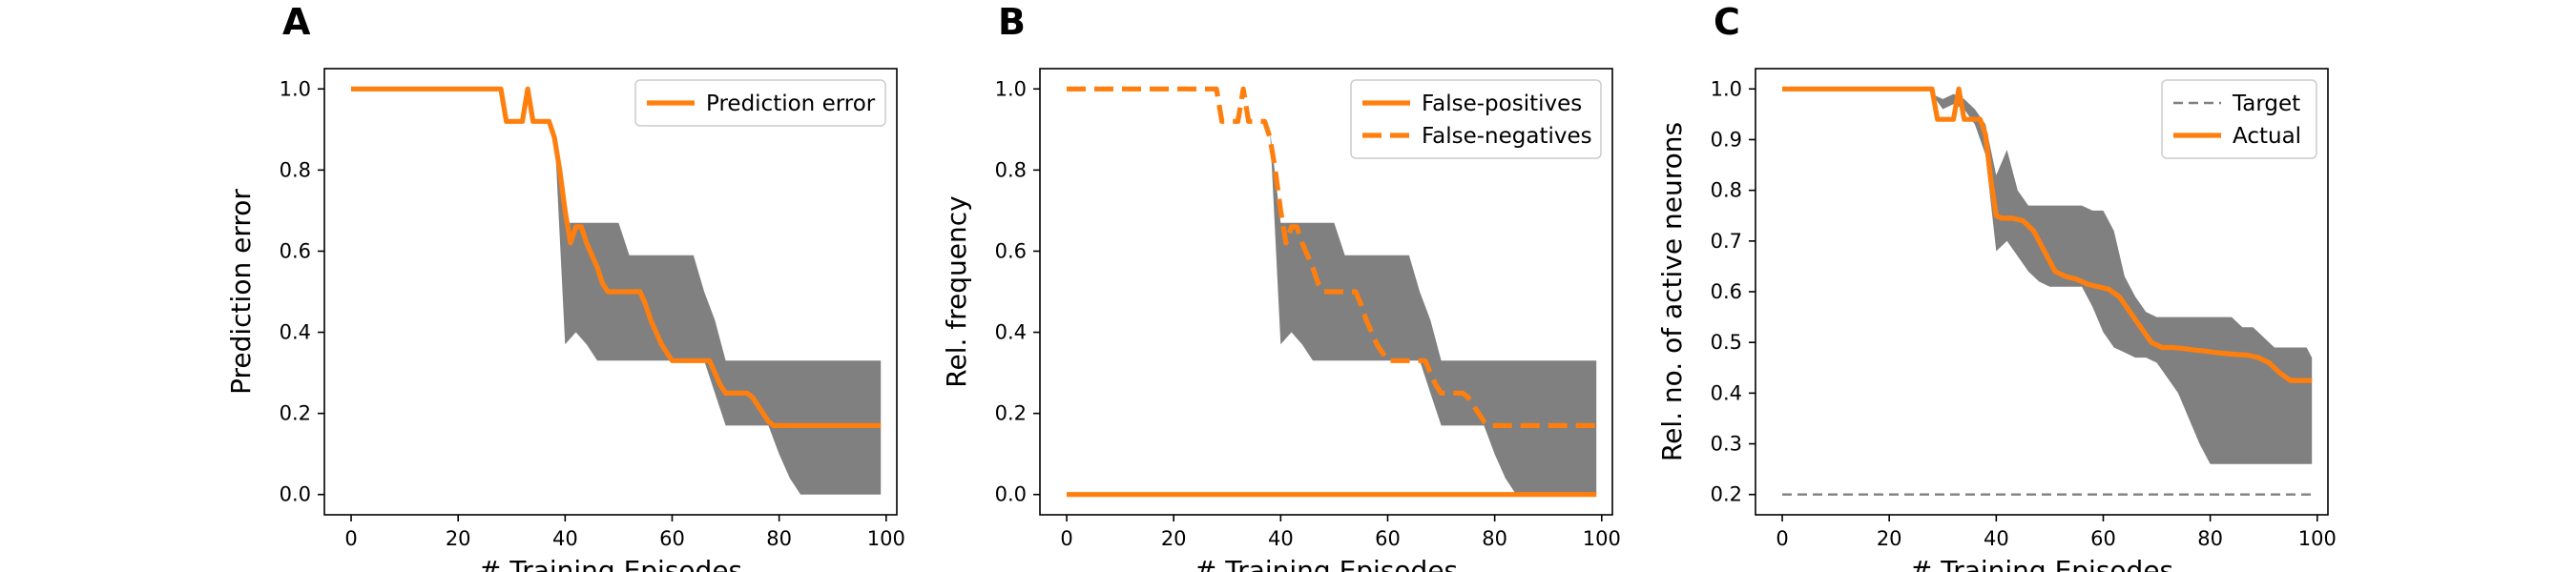  What do you see at coordinates (2267, 136) in the screenshot?
I see `legend-label: Actual` at bounding box center [2267, 136].